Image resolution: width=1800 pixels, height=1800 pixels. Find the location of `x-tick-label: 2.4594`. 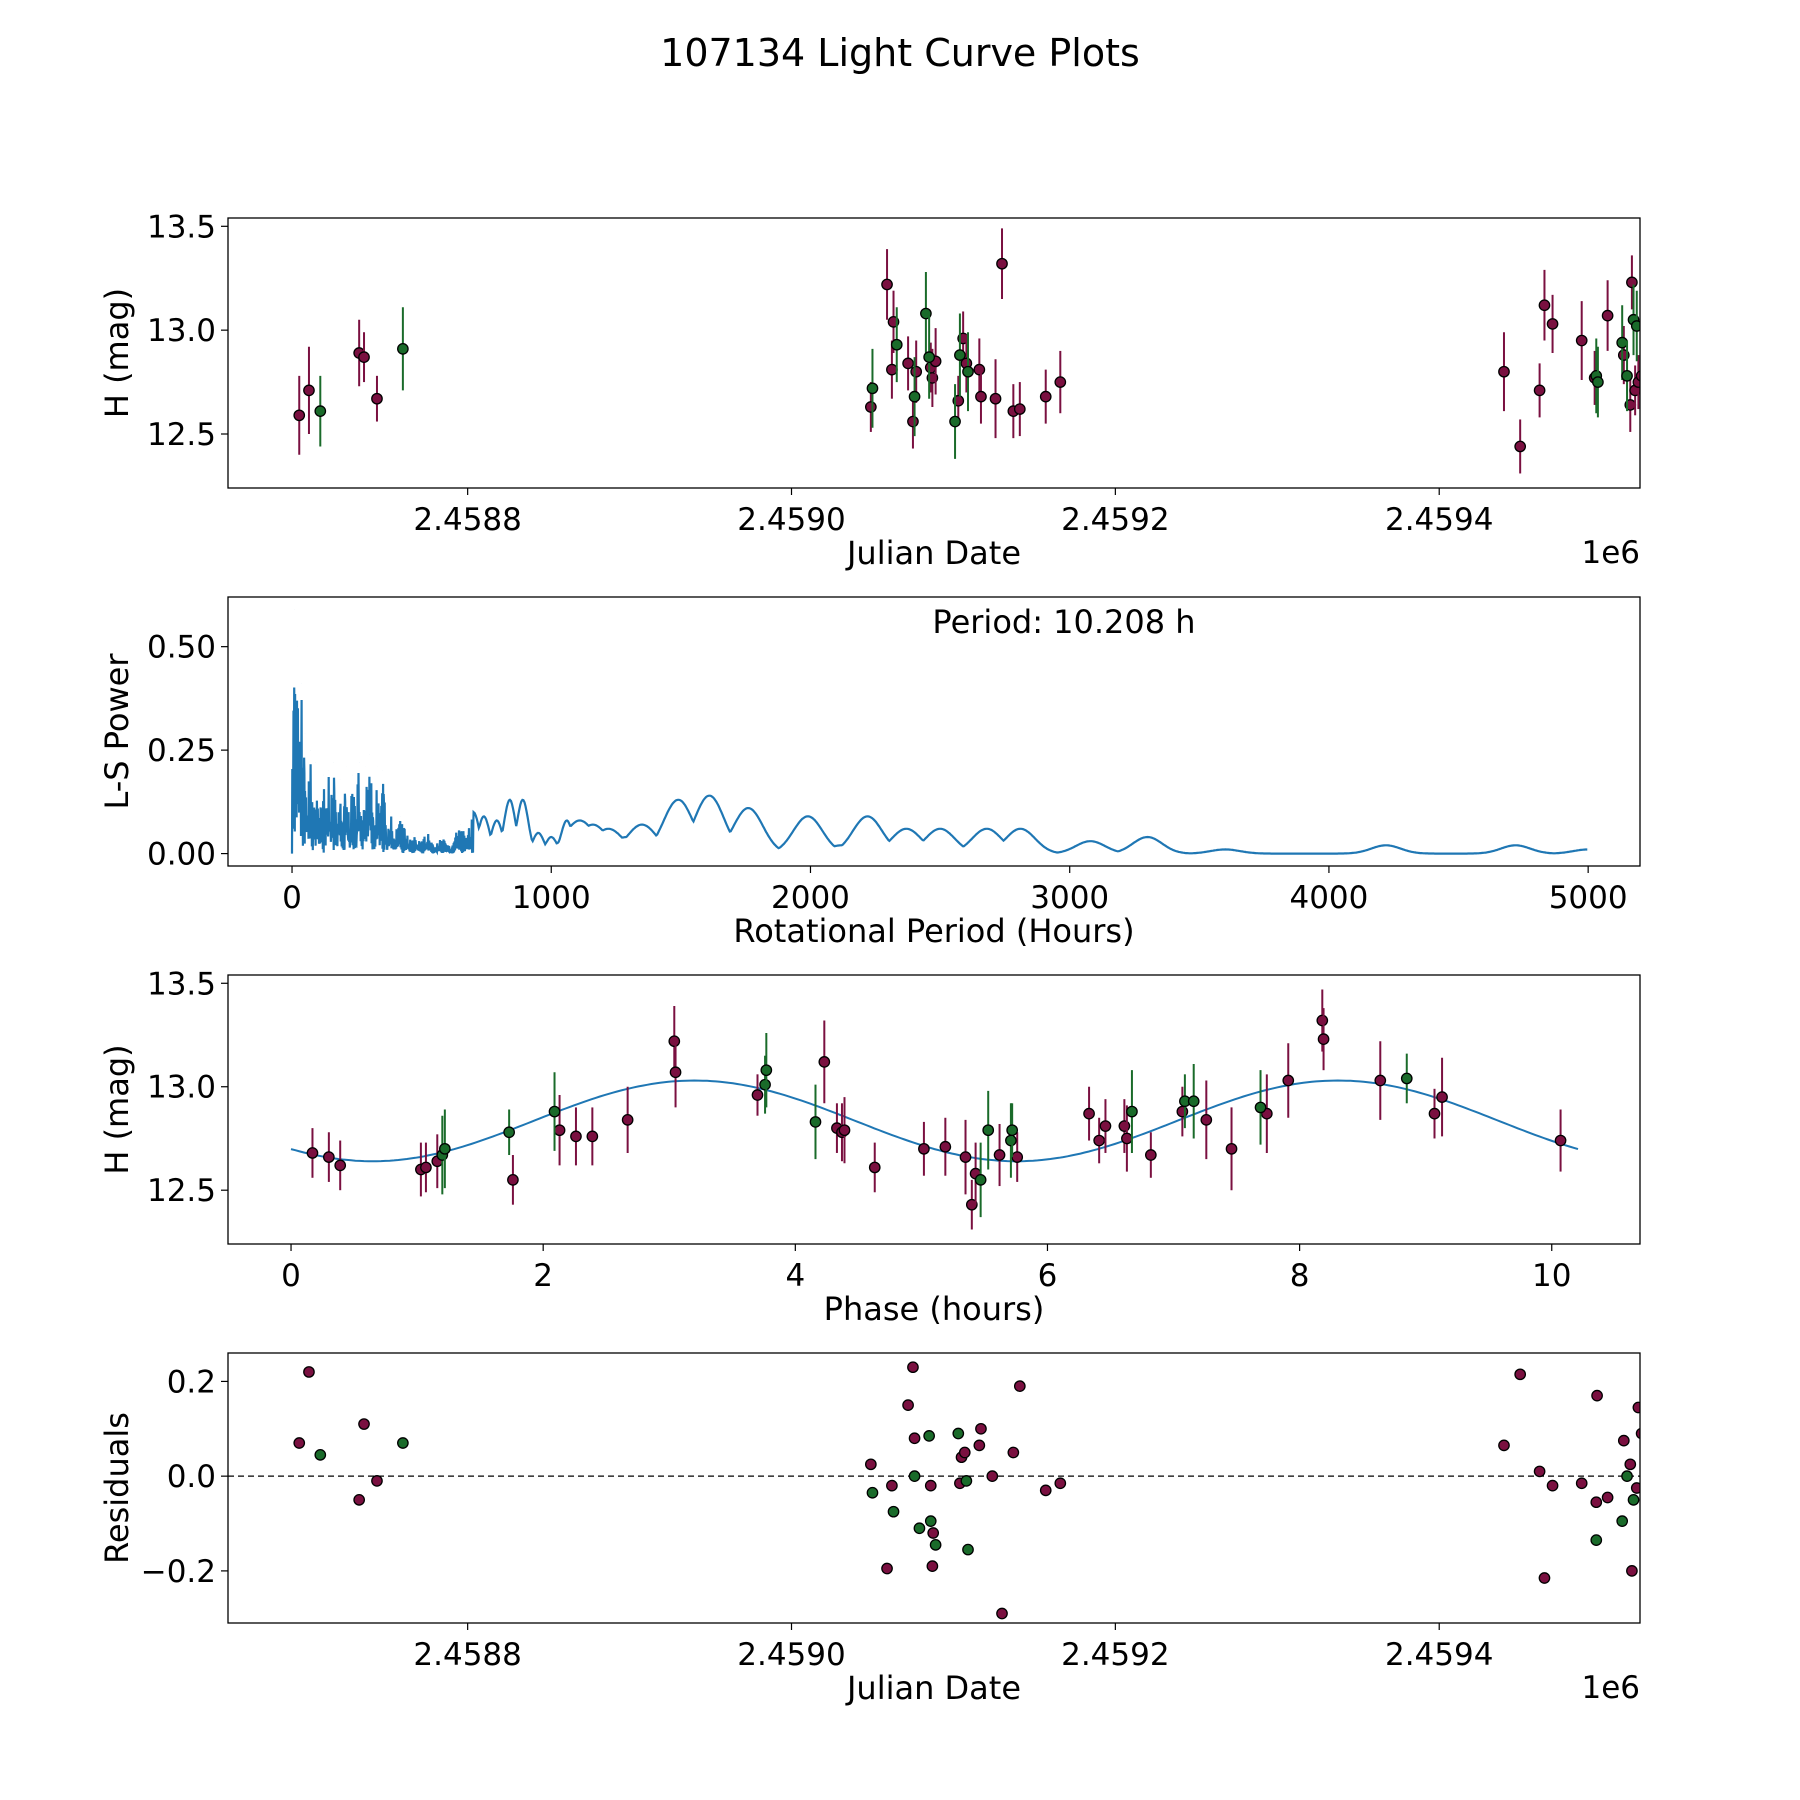

x-tick-label: 2.4594 is located at coordinates (1439, 1655).